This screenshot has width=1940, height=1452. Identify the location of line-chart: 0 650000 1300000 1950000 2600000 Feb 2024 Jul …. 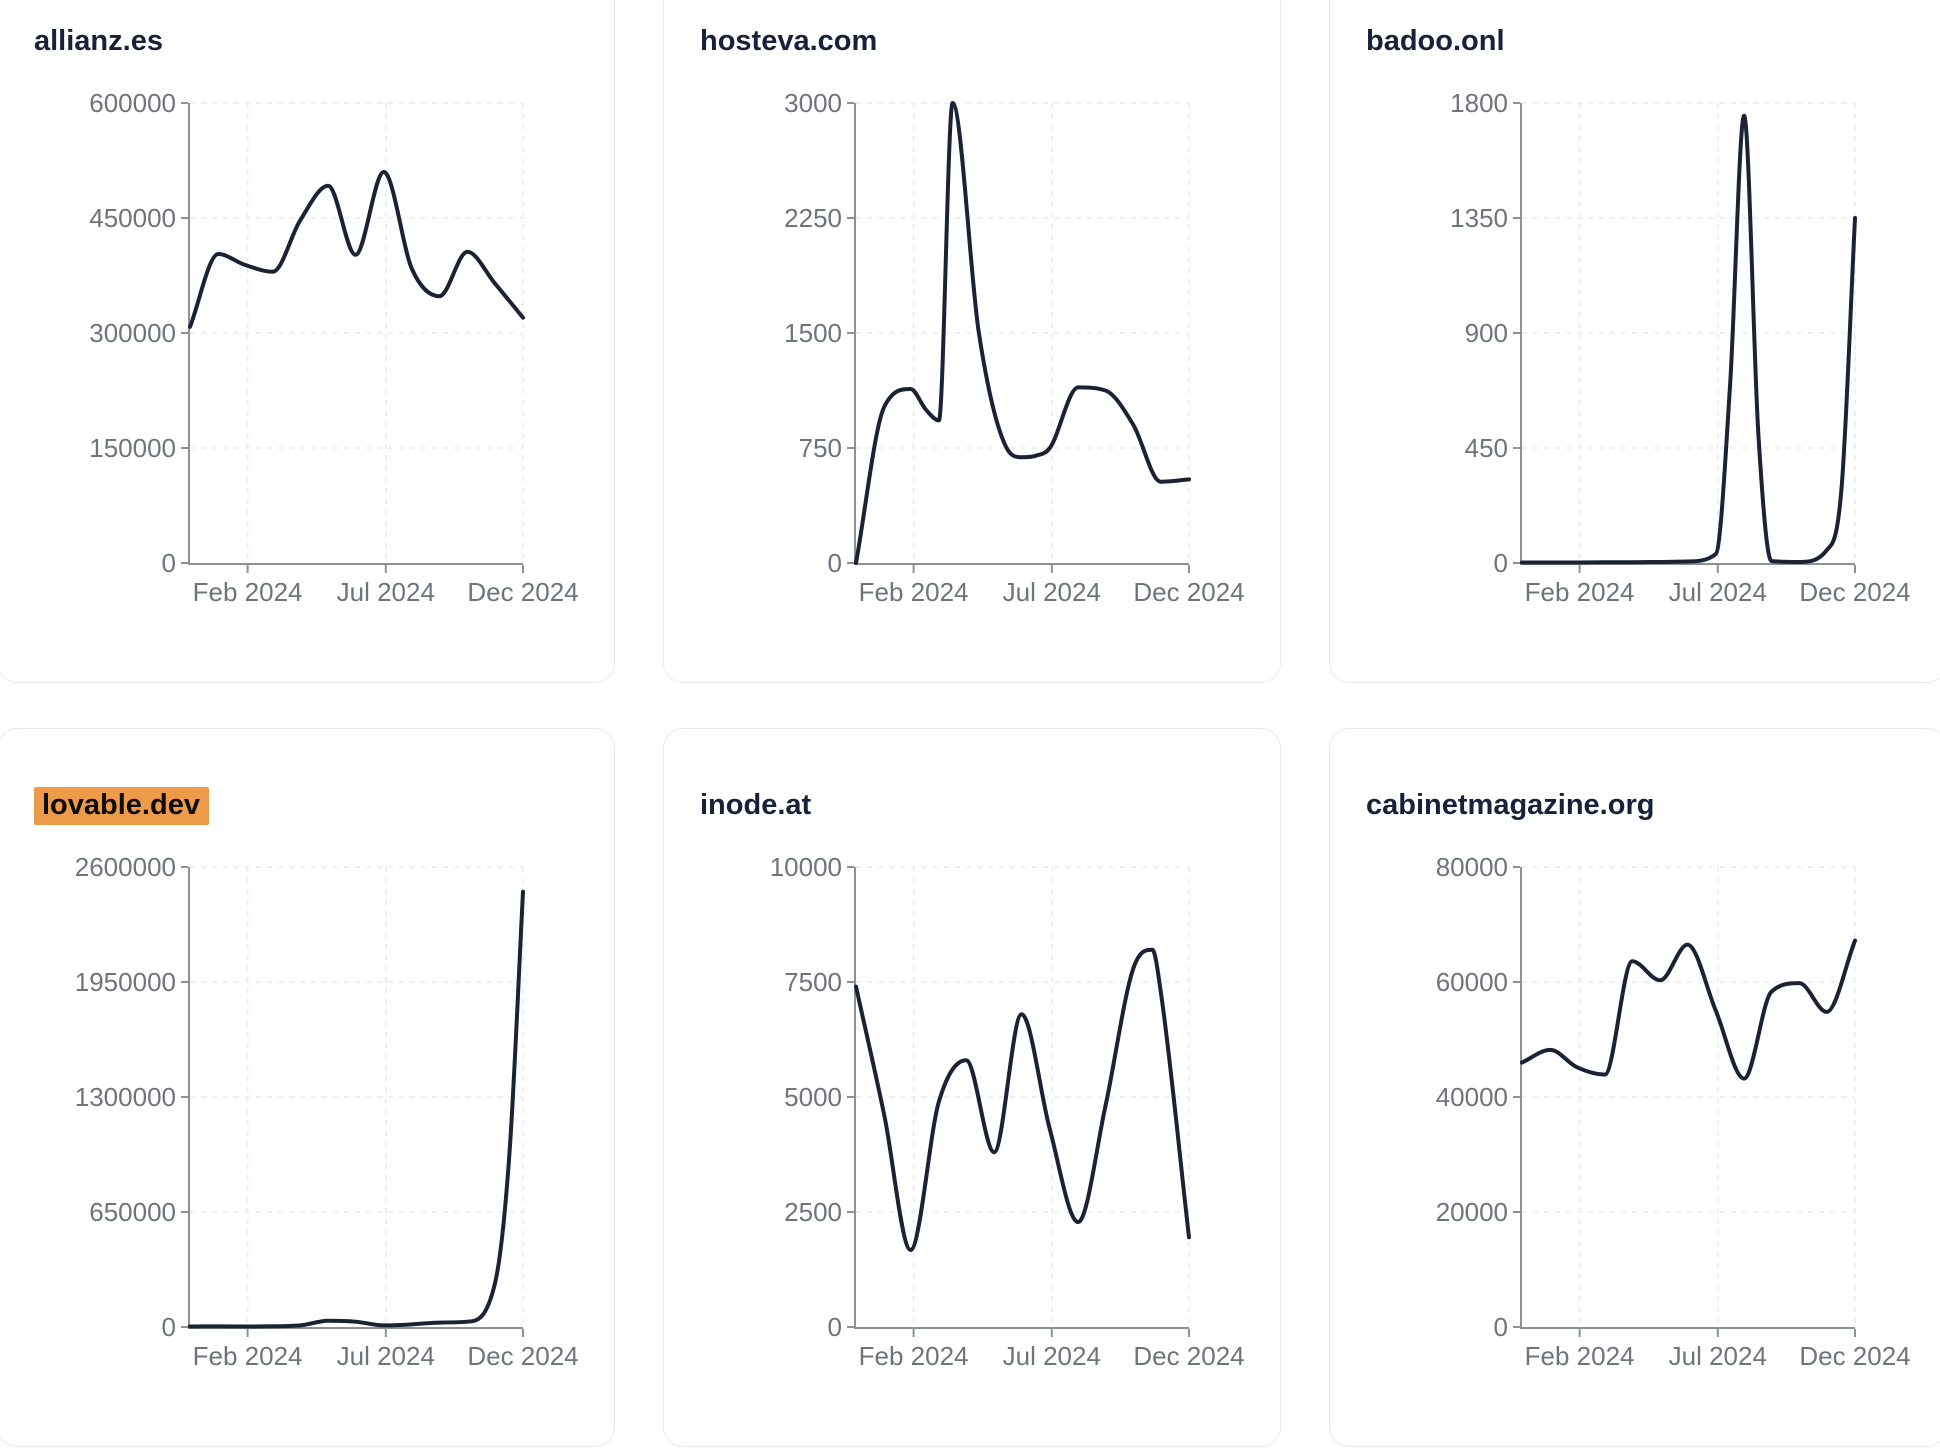
(327, 1111).